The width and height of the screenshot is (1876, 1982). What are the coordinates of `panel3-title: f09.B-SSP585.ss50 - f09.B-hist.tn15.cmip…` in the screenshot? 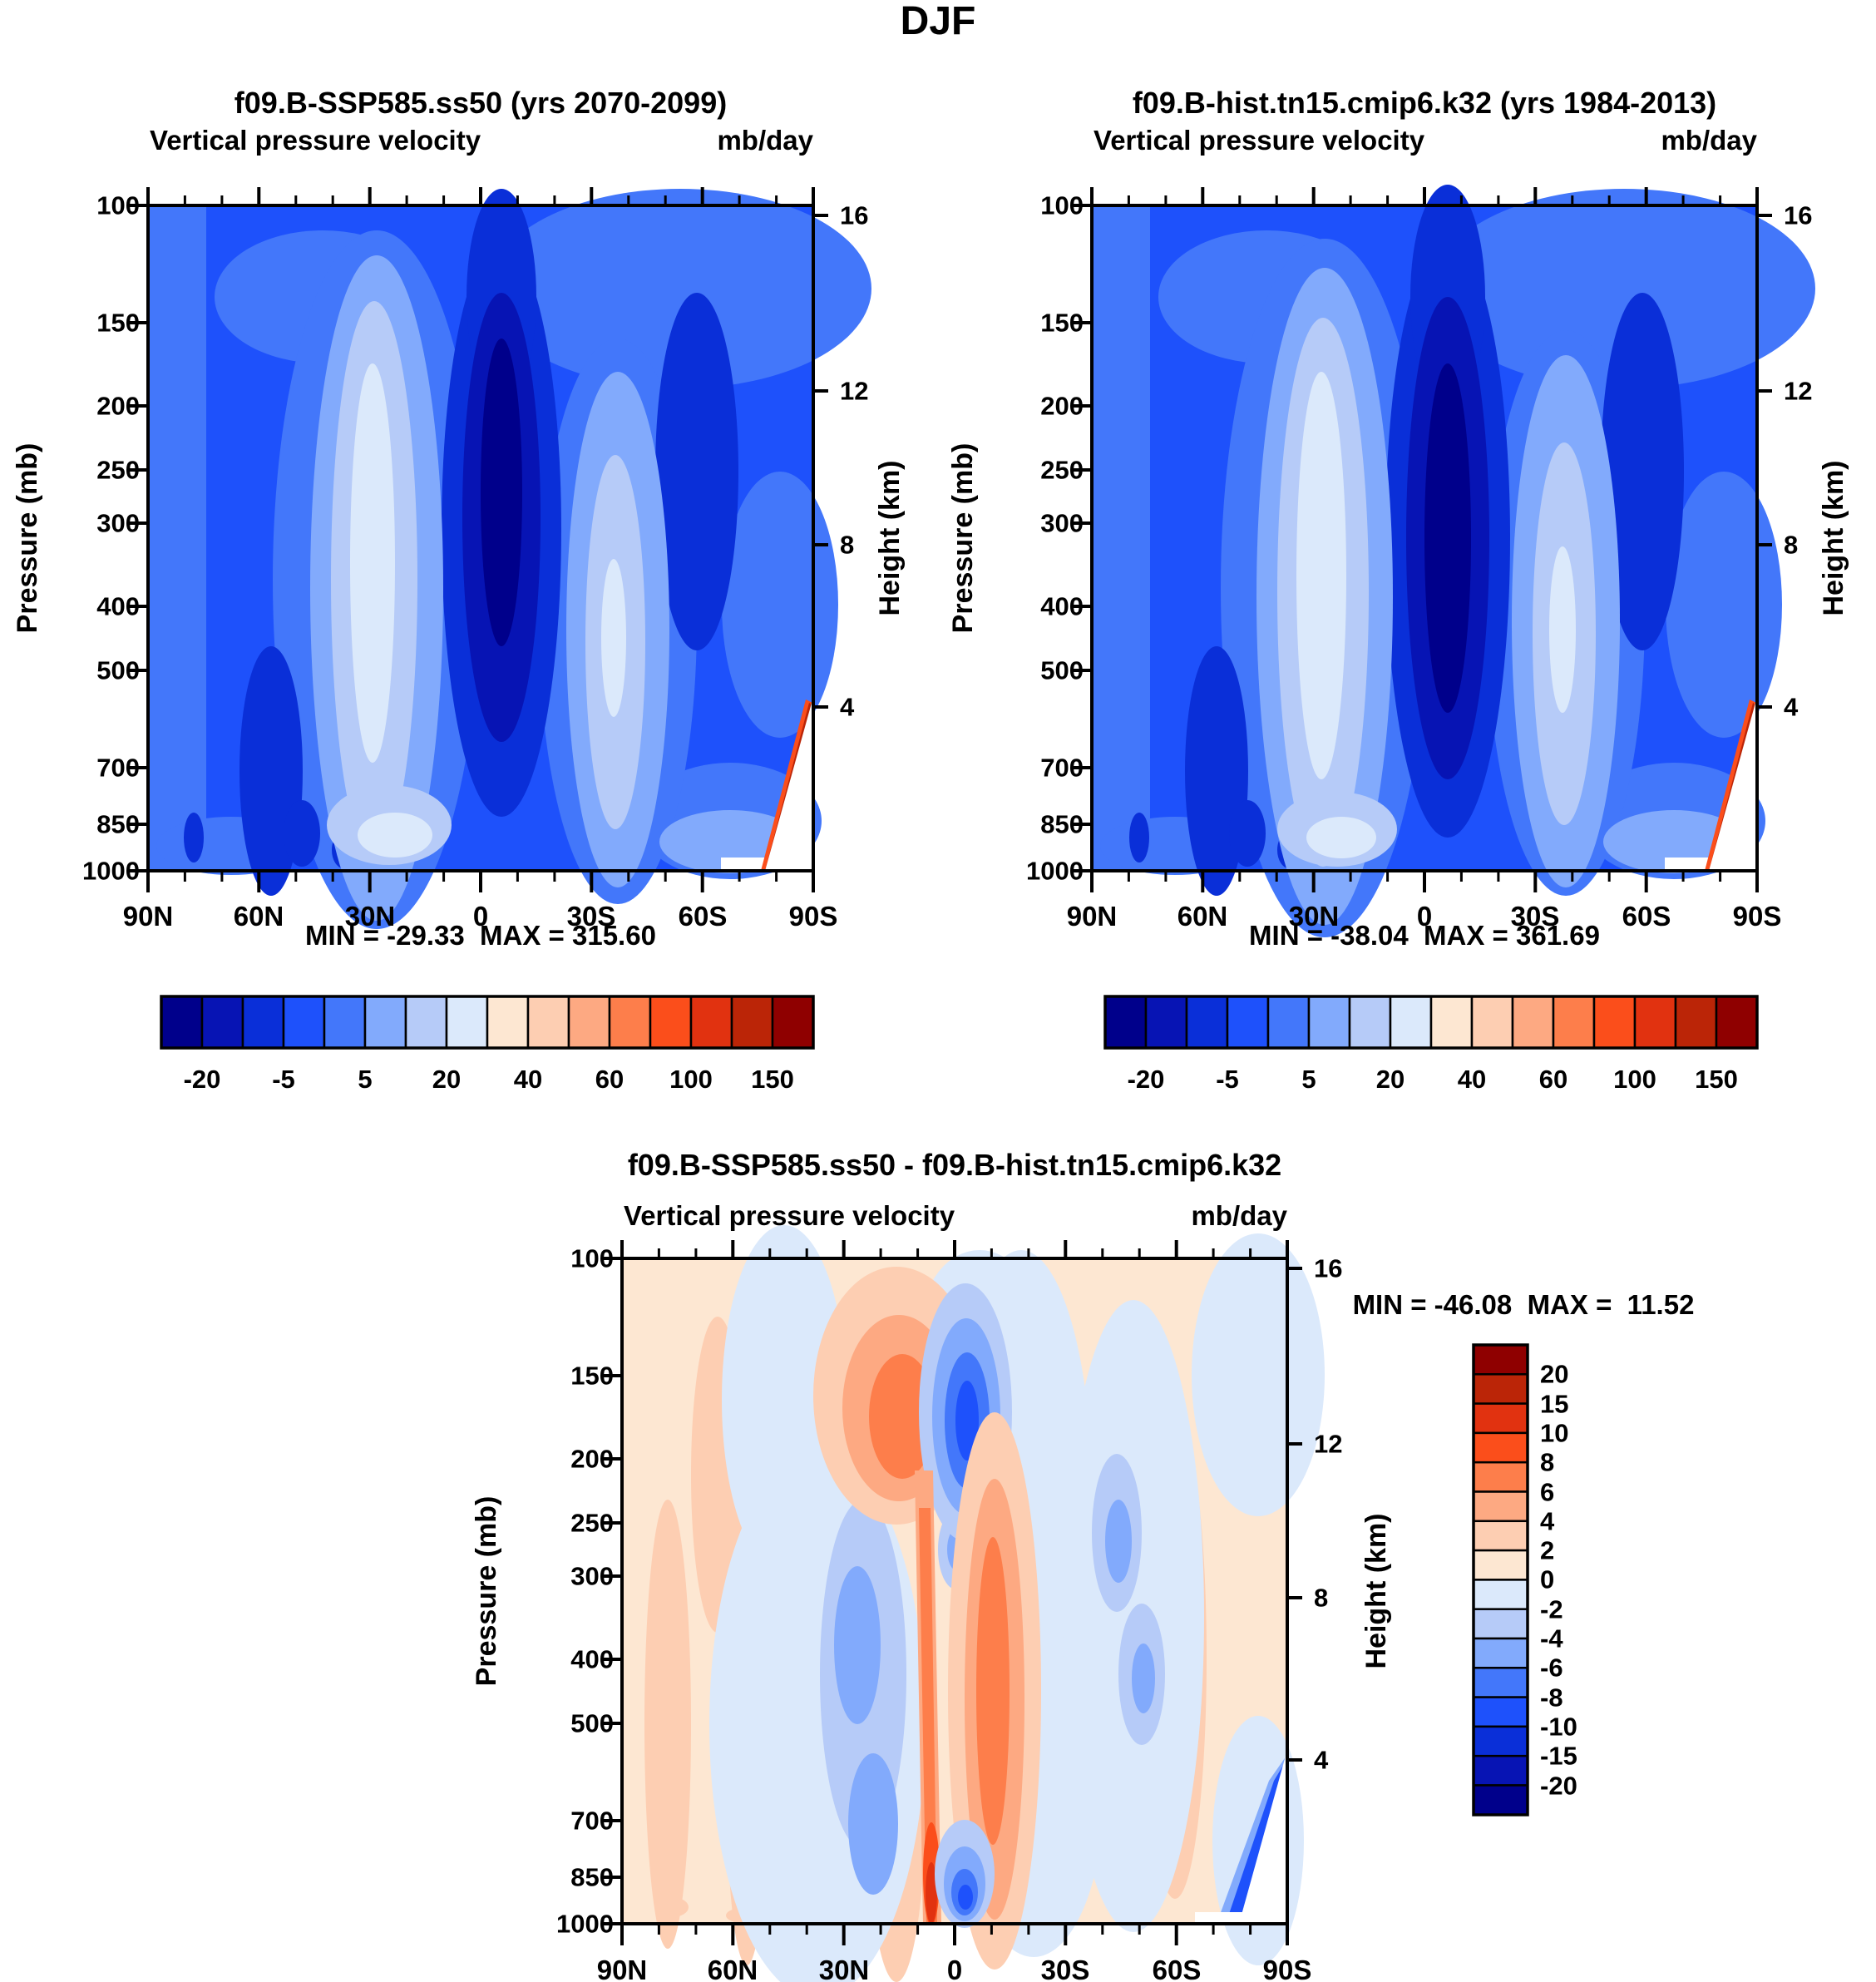 It's located at (954, 1165).